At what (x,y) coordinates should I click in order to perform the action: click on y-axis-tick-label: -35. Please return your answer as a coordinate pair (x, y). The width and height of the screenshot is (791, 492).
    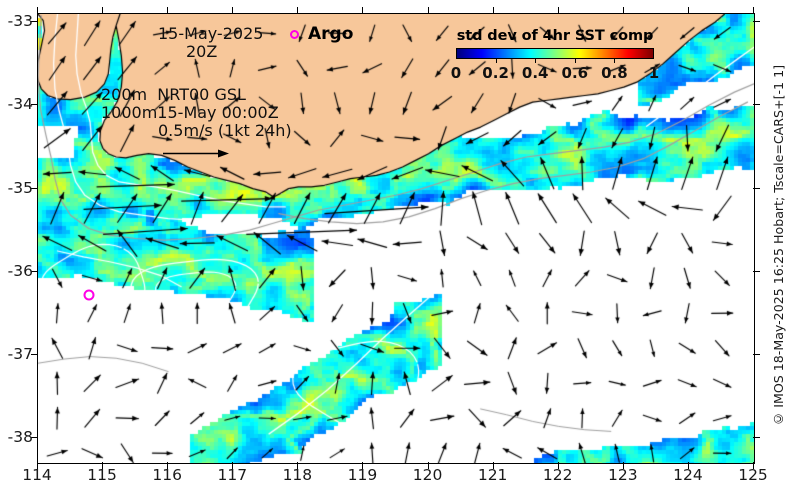
    Looking at the image, I should click on (20, 187).